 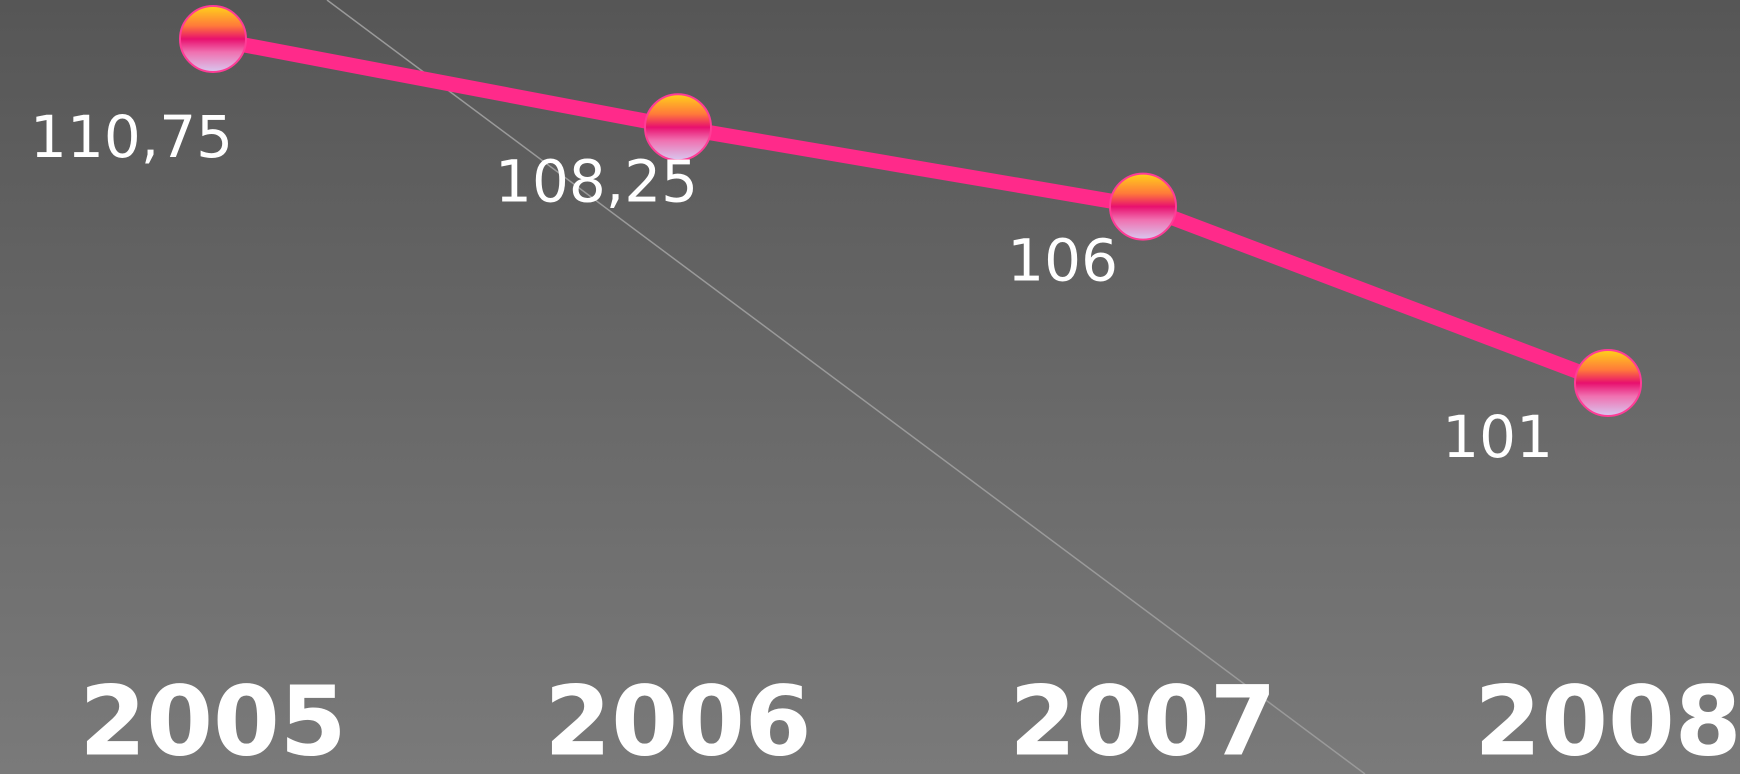 I want to click on data-label: 108,25, so click(x=596, y=181).